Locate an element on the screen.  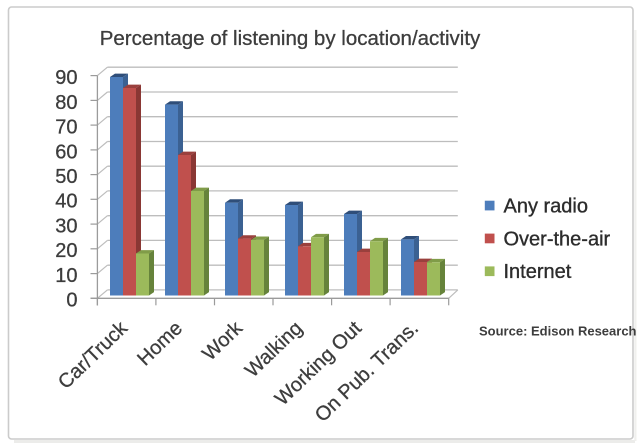
svg-text: 50 is located at coordinates (66, 177).